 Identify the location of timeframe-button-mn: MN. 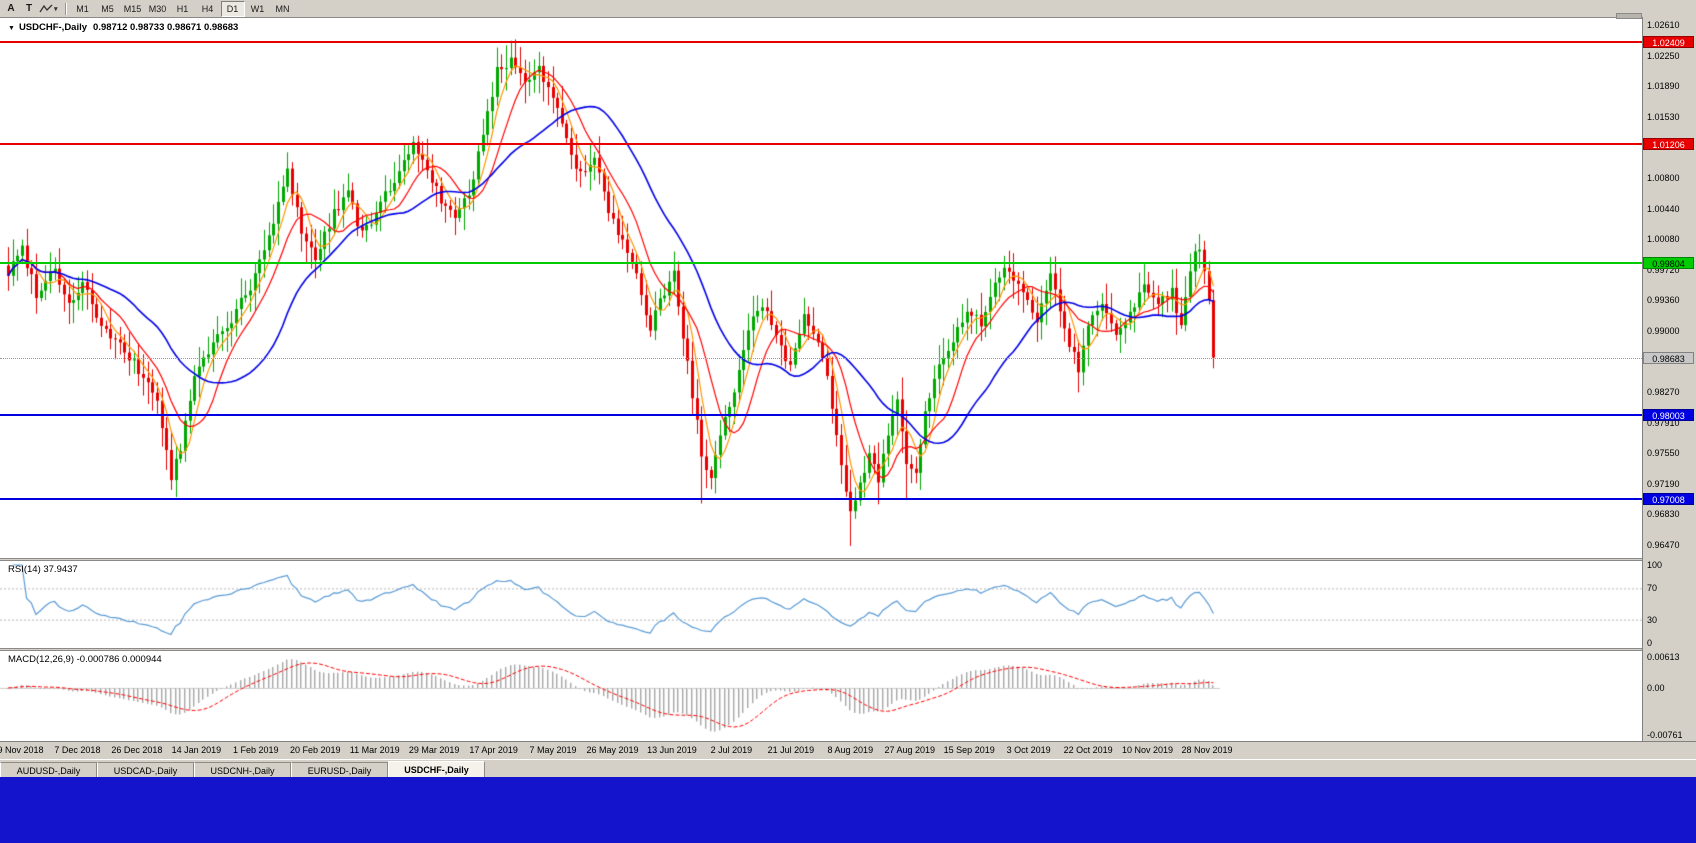
(282, 8).